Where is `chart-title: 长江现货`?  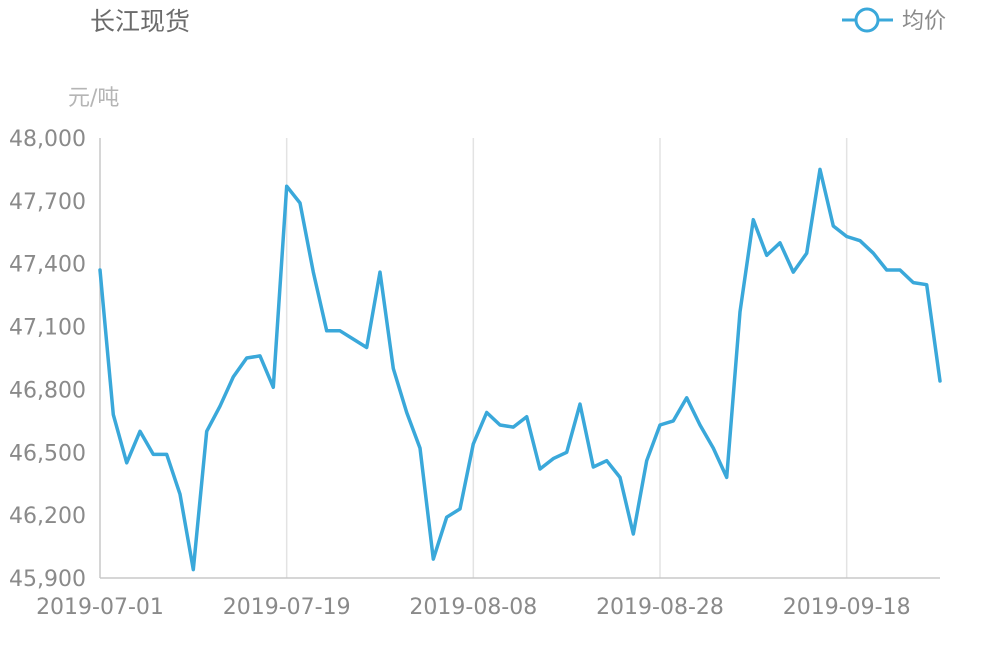
chart-title: 长江现货 is located at coordinates (140, 21).